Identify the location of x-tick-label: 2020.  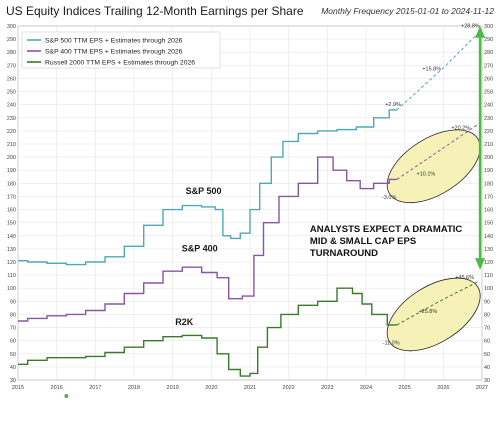
(211, 388).